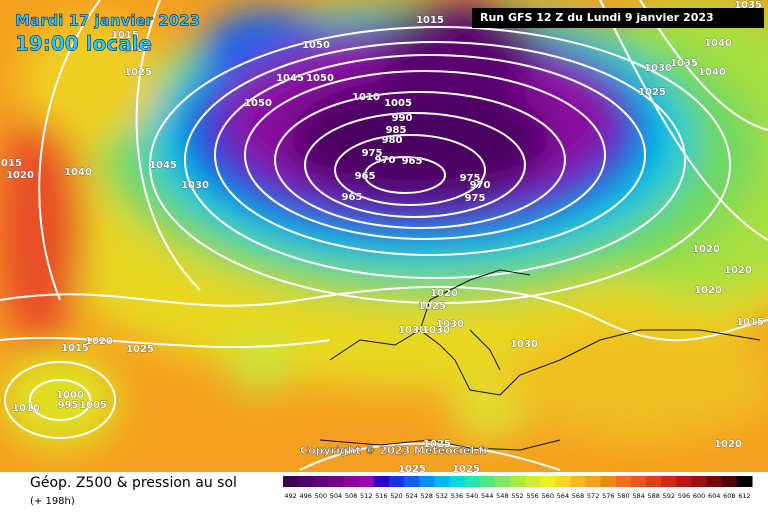 The width and height of the screenshot is (768, 516). What do you see at coordinates (563, 496) in the screenshot?
I see `colorbar-label: 564` at bounding box center [563, 496].